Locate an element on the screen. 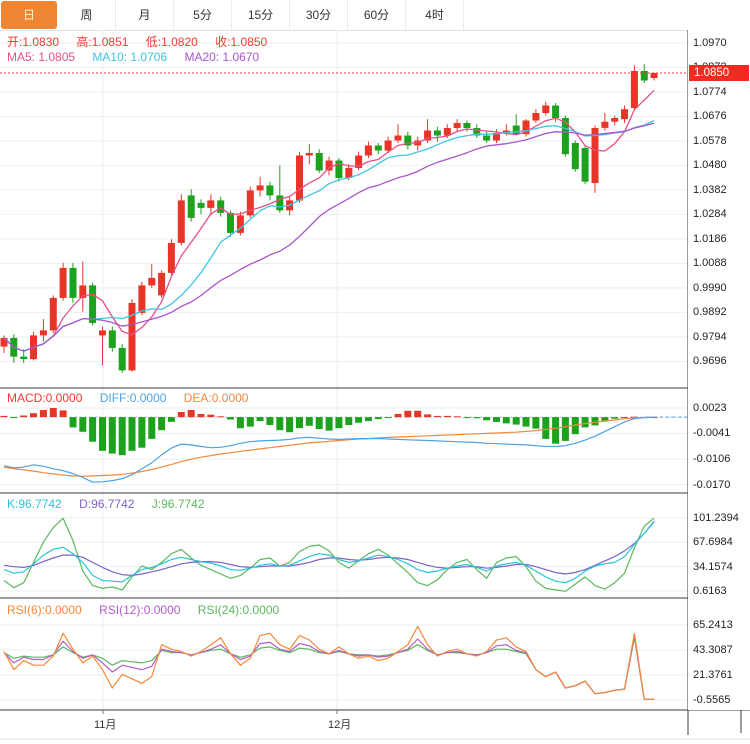  y-axis-label: 0.9892 is located at coordinates (710, 312).